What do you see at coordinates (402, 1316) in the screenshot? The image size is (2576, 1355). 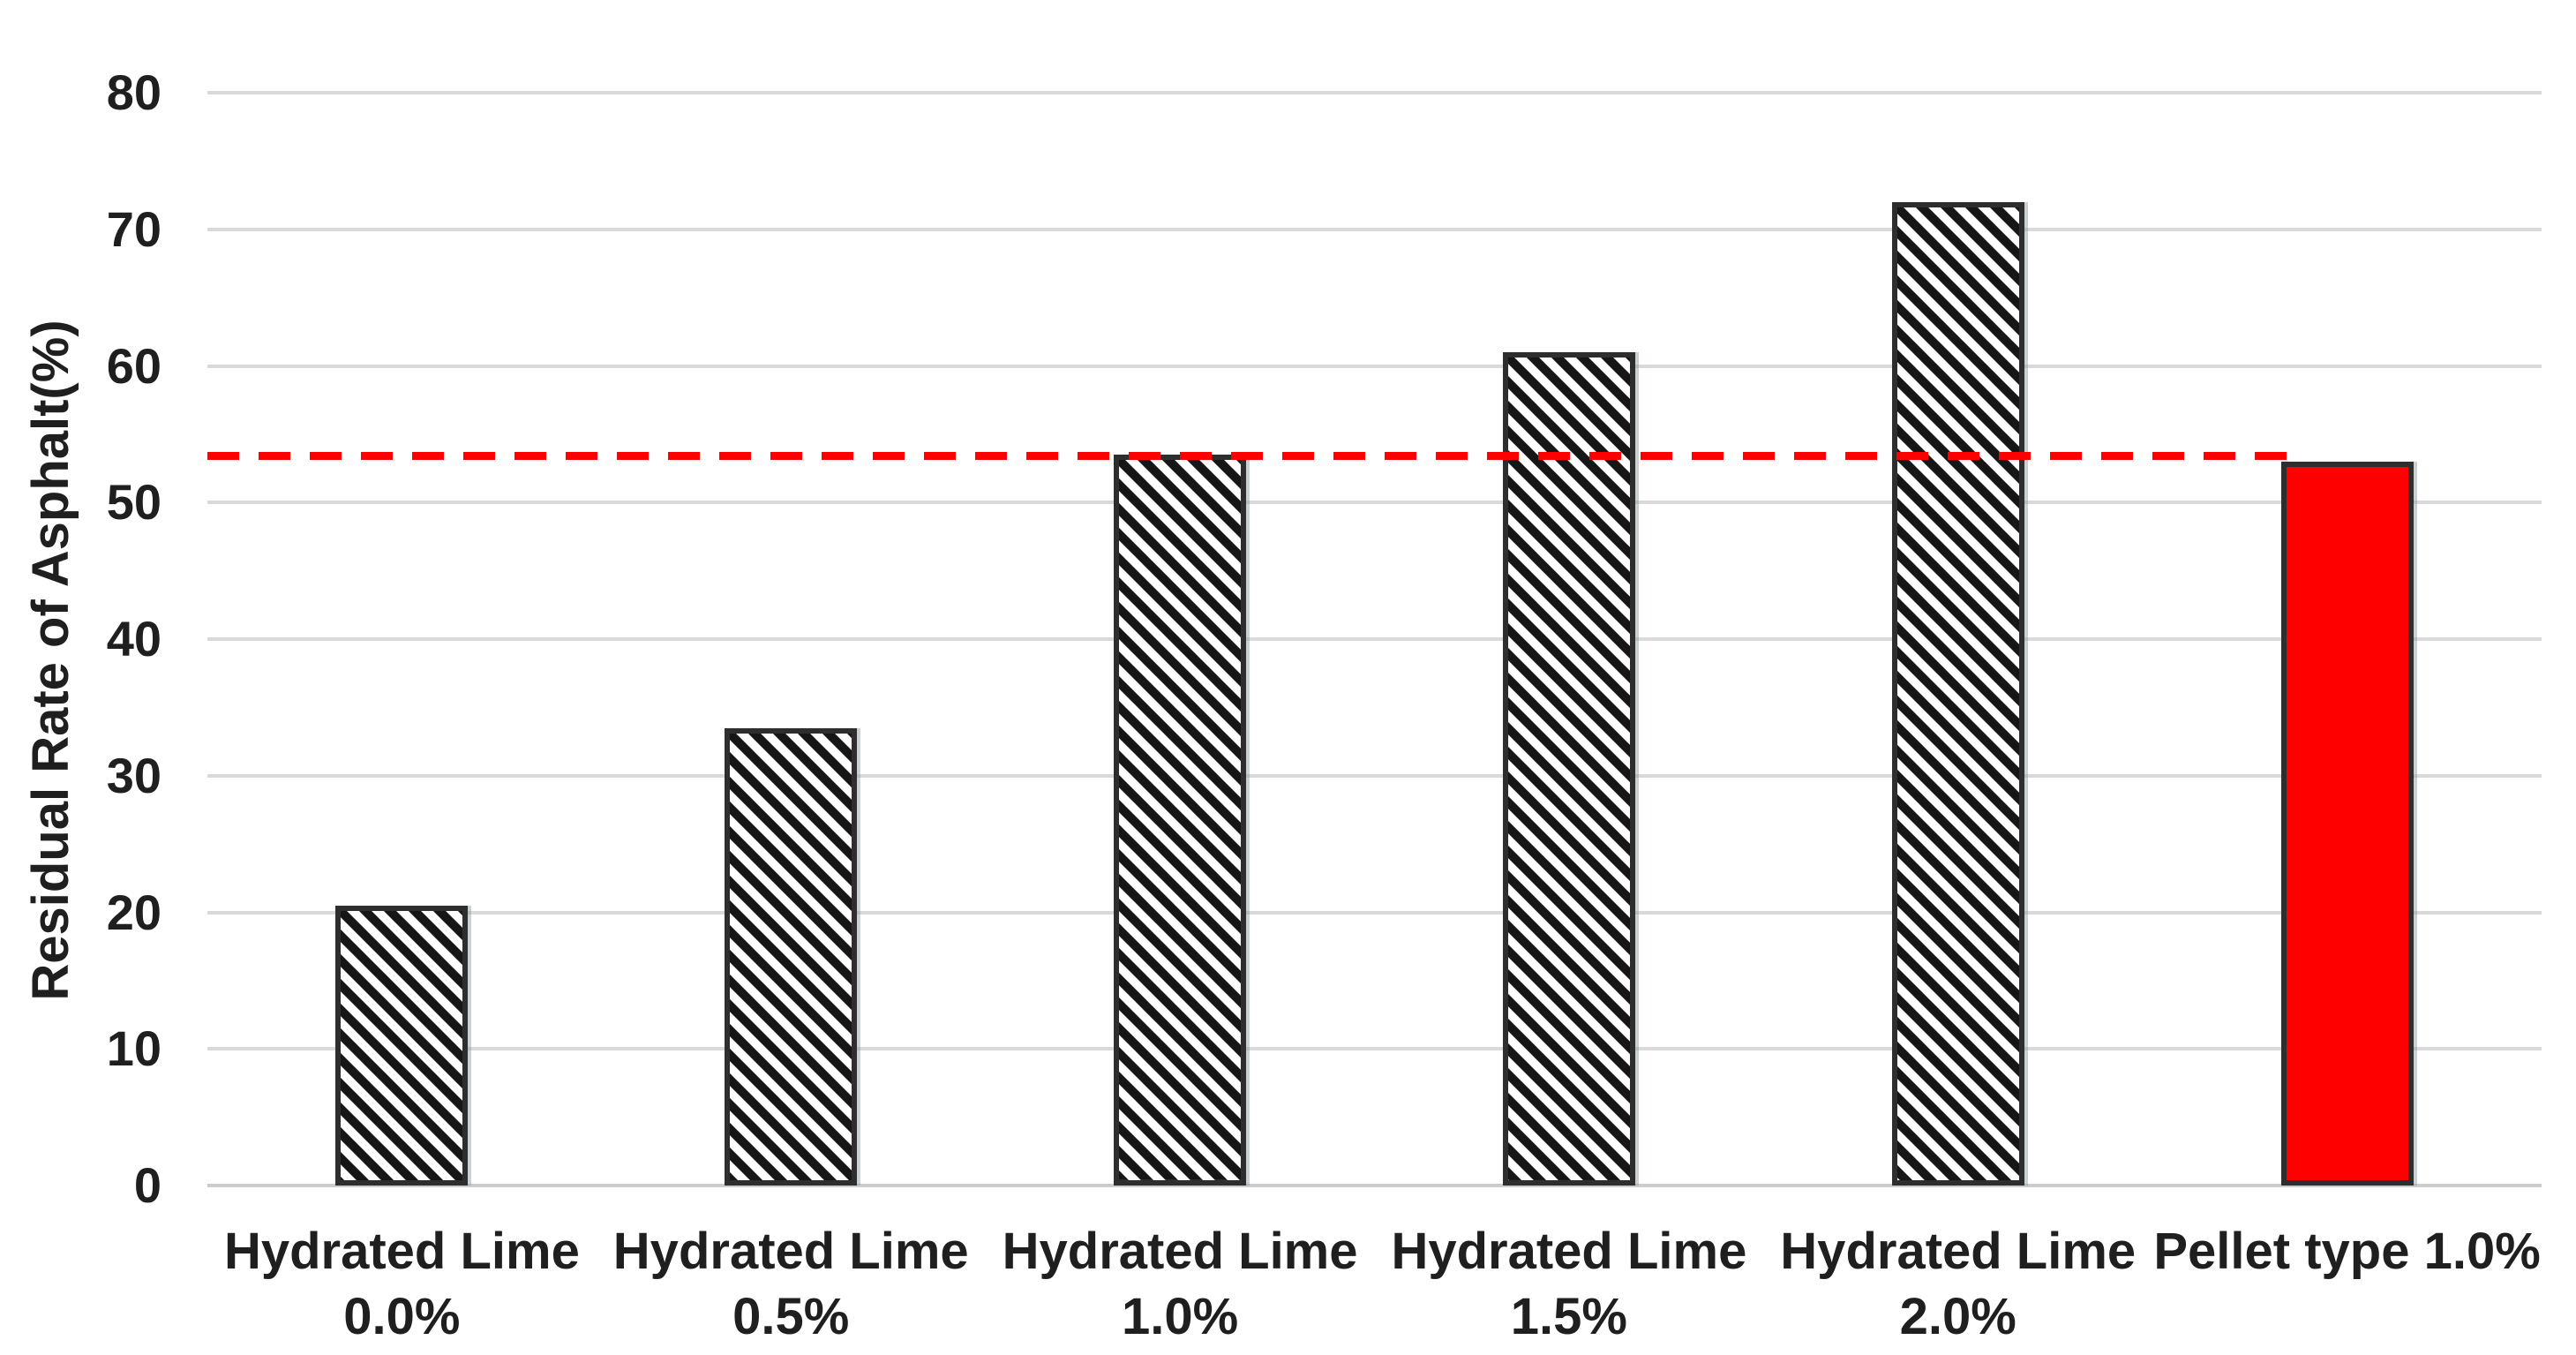 I see `x-category-label-line2: 0.0%` at bounding box center [402, 1316].